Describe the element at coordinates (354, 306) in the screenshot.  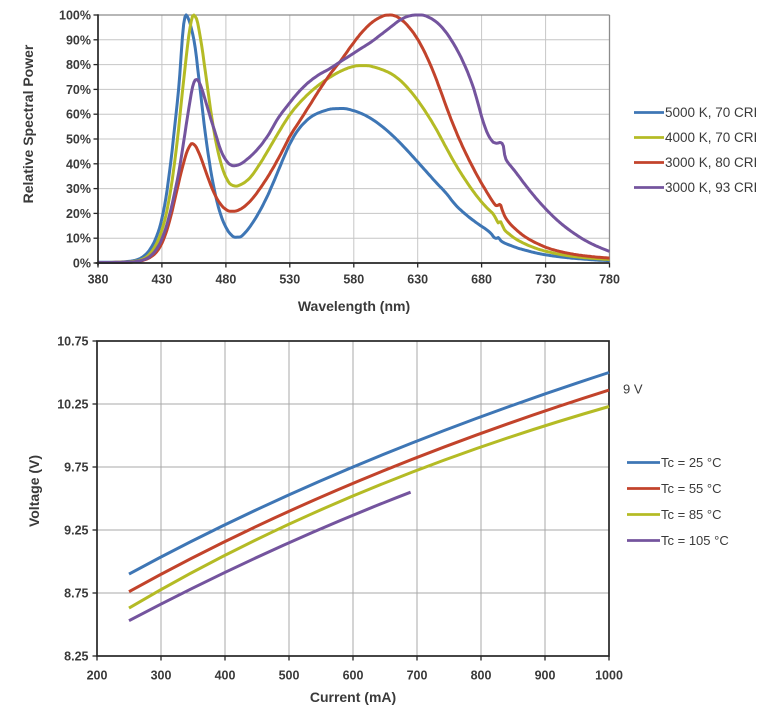
I see `svg-text: Wavelength (nm)` at that location.